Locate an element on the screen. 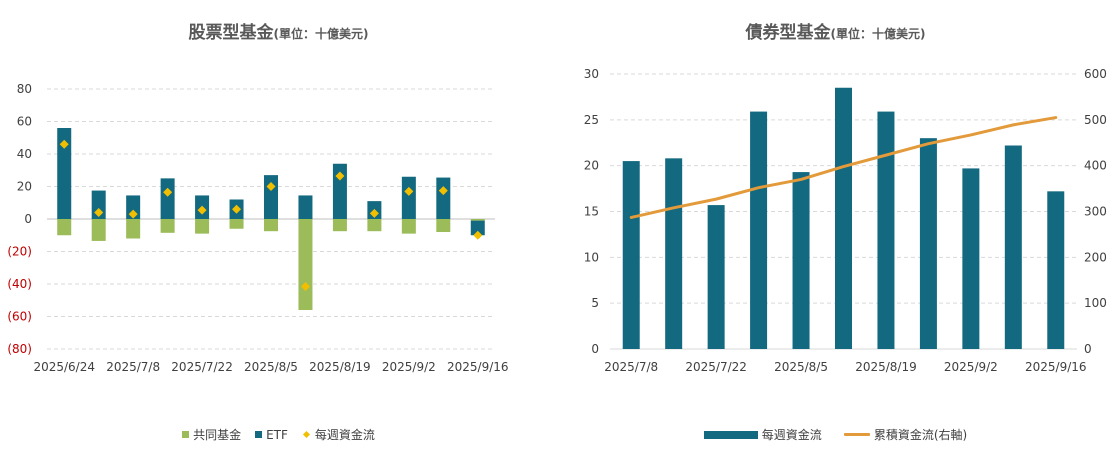 The width and height of the screenshot is (1114, 450). chart-title-main: 股票型基金 is located at coordinates (231, 33).